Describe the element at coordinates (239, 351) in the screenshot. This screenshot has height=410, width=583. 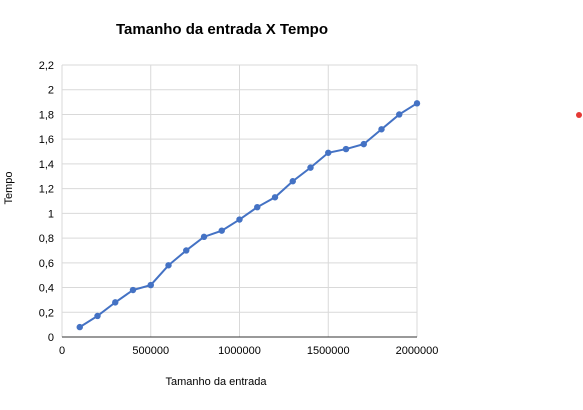
I see `x-tick-label: 1000000` at that location.